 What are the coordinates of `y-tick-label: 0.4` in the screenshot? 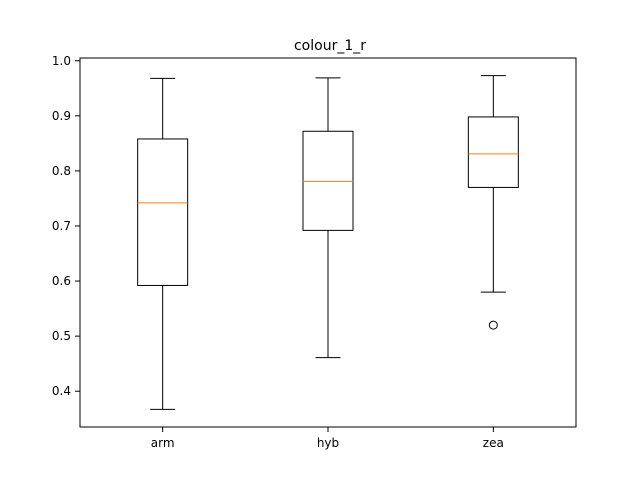 It's located at (61, 391).